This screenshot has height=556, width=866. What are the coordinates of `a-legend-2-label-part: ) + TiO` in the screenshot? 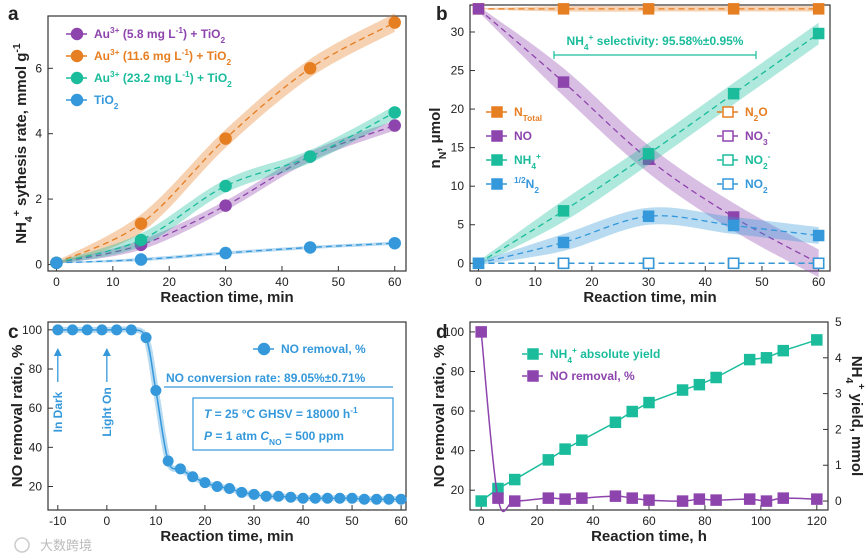 It's located at (208, 78).